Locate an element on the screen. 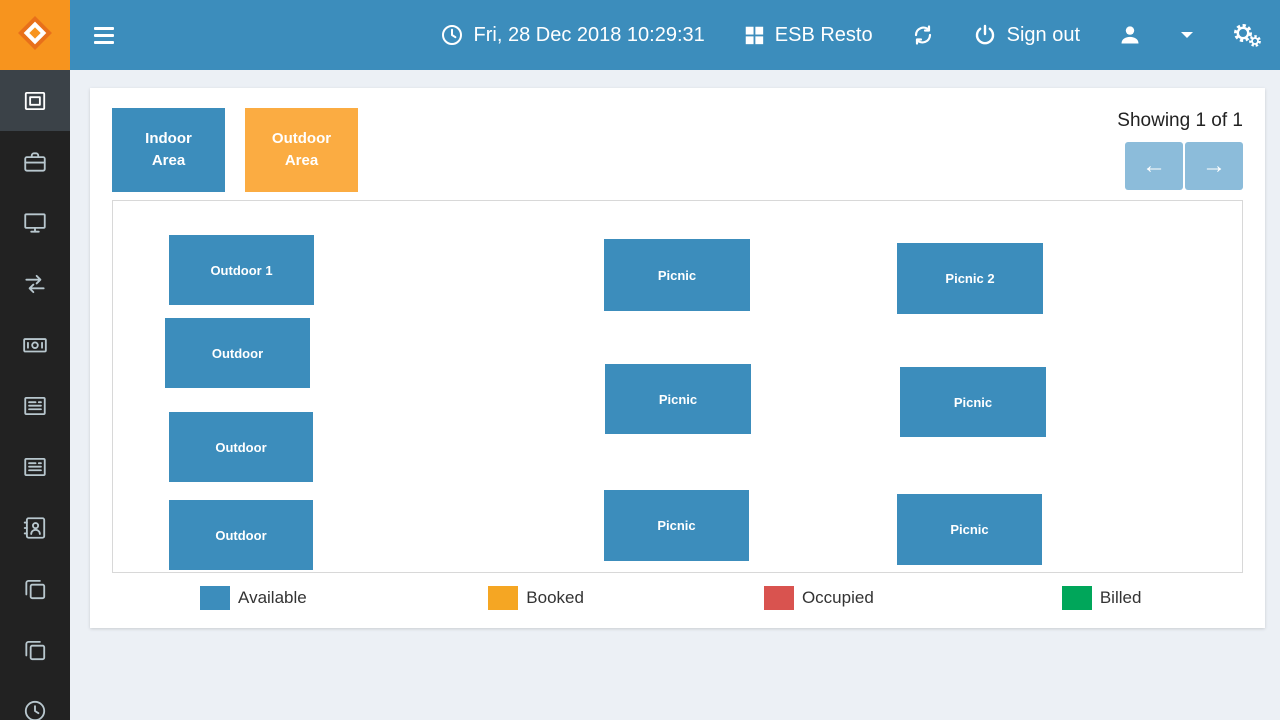 The width and height of the screenshot is (1280, 720). table-picnic-7: Picnic is located at coordinates (676, 525).